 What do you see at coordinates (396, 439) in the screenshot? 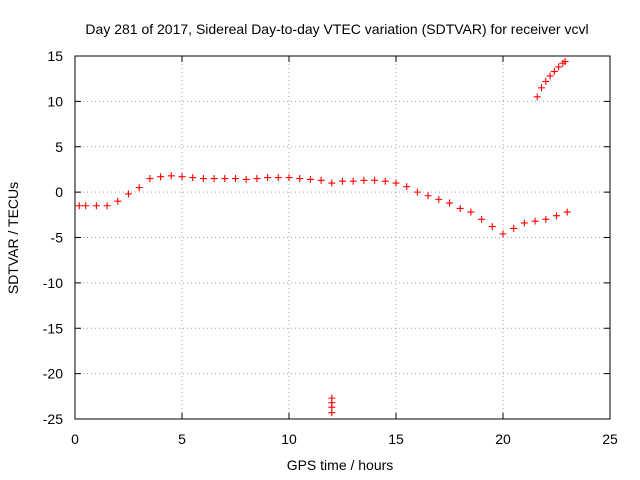
I see `x-tick-label: 15` at bounding box center [396, 439].